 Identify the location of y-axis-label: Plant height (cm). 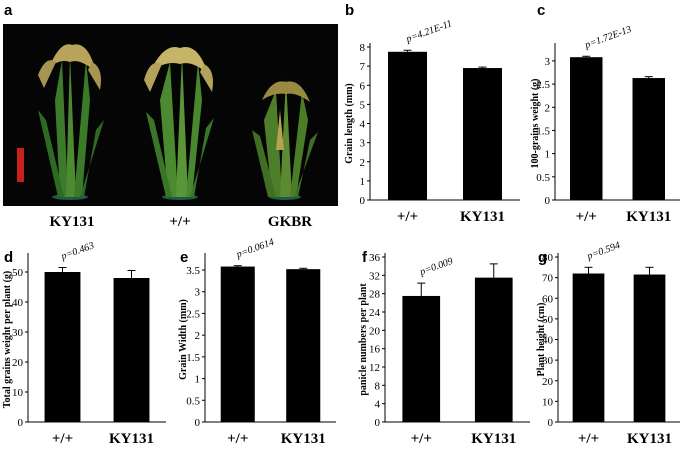
(541, 340).